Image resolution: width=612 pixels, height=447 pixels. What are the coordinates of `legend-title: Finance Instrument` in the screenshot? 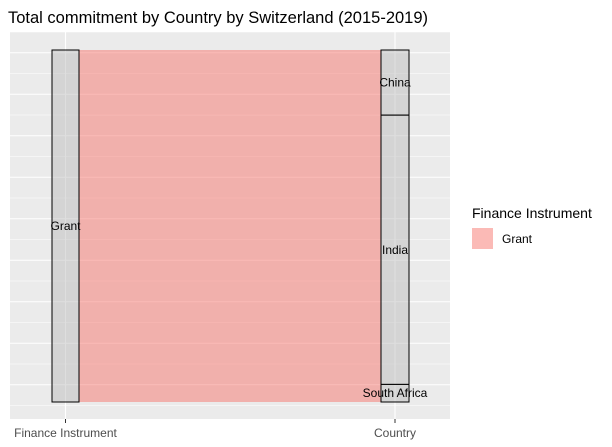 It's located at (532, 213).